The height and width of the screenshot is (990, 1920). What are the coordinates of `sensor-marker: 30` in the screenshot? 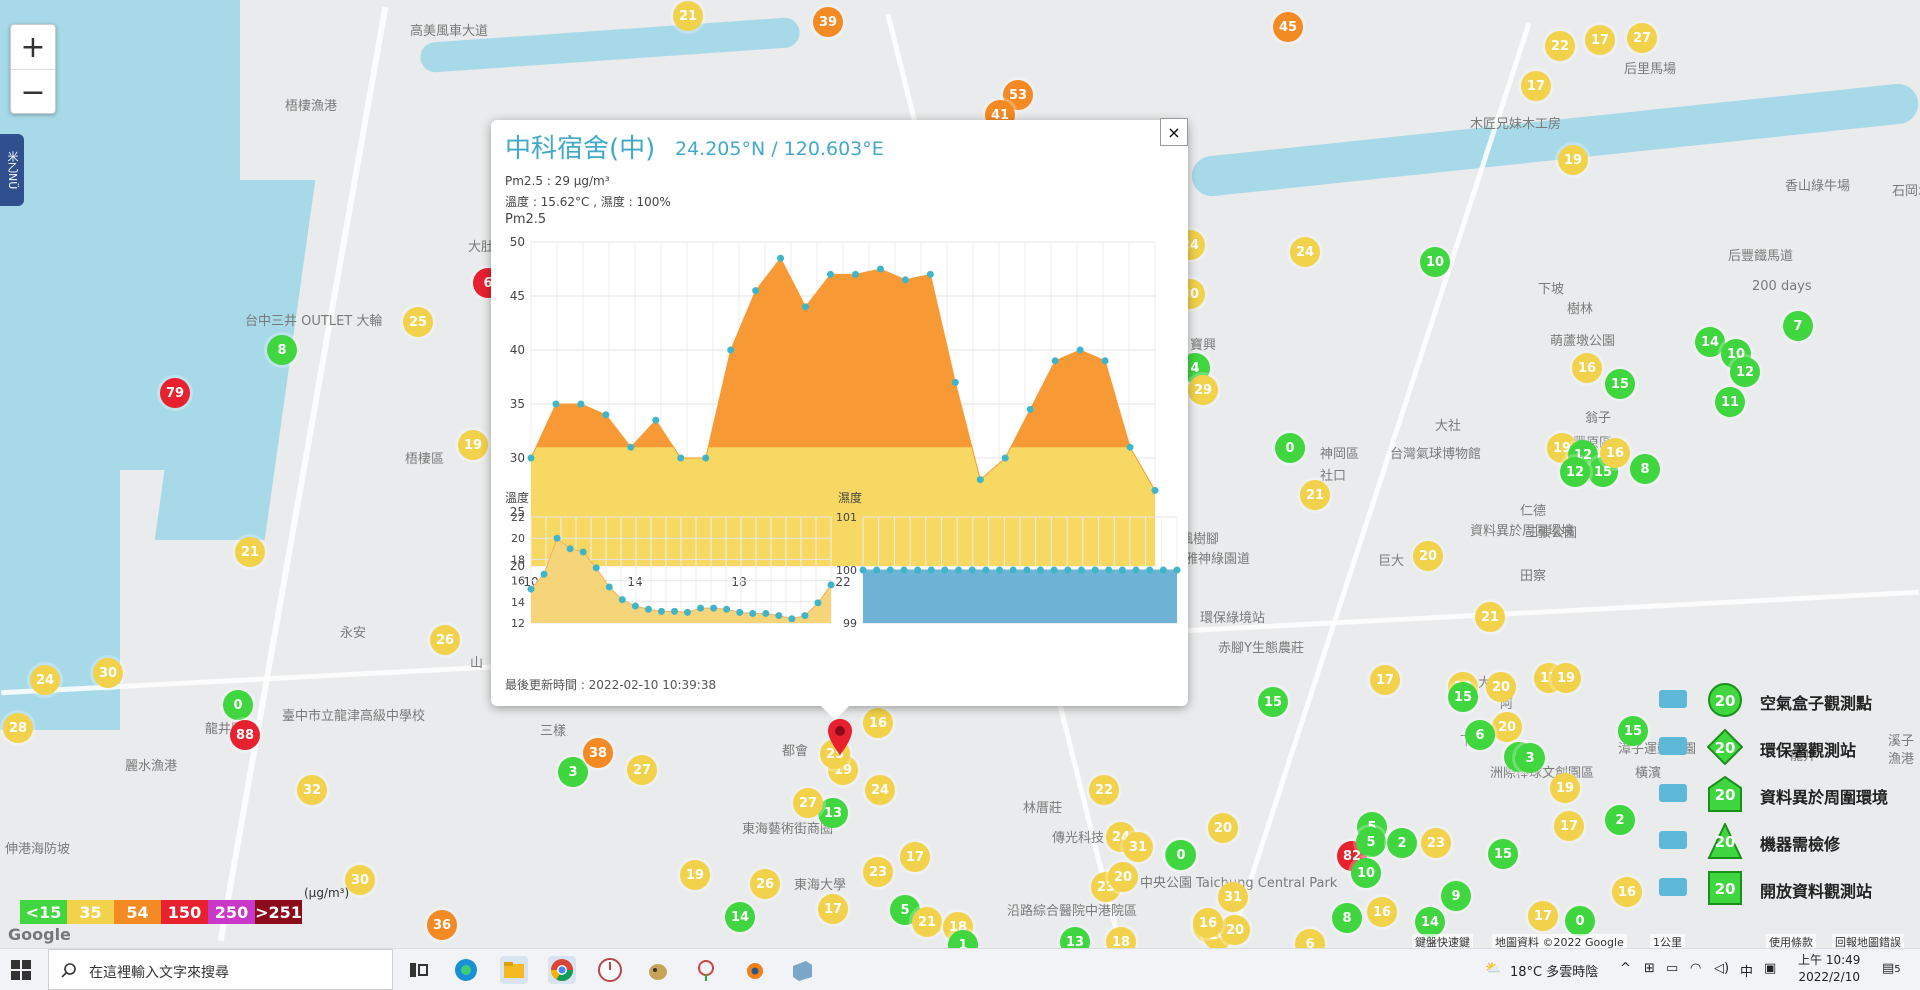 It's located at (108, 673).